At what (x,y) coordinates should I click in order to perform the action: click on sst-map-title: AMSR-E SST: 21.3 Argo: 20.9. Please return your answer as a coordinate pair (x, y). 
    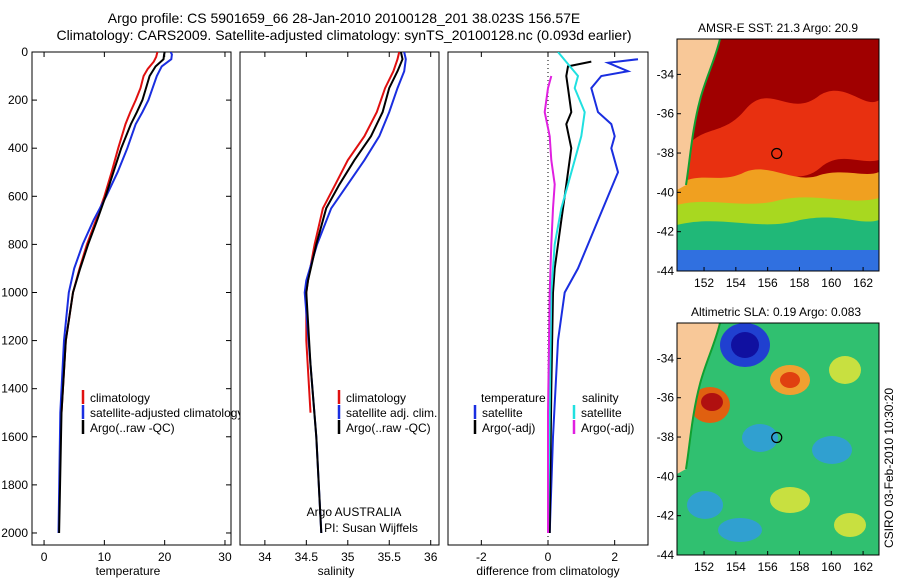
    Looking at the image, I should click on (778, 28).